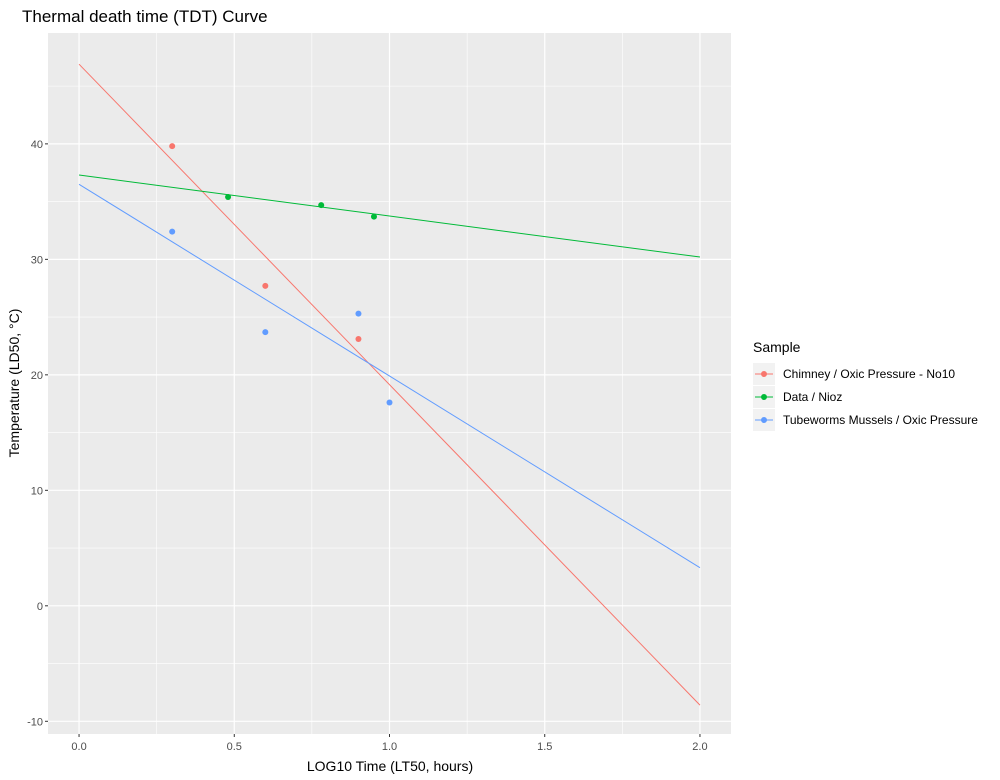 The width and height of the screenshot is (1000, 780). What do you see at coordinates (40, 607) in the screenshot?
I see `y-tick-label: 0` at bounding box center [40, 607].